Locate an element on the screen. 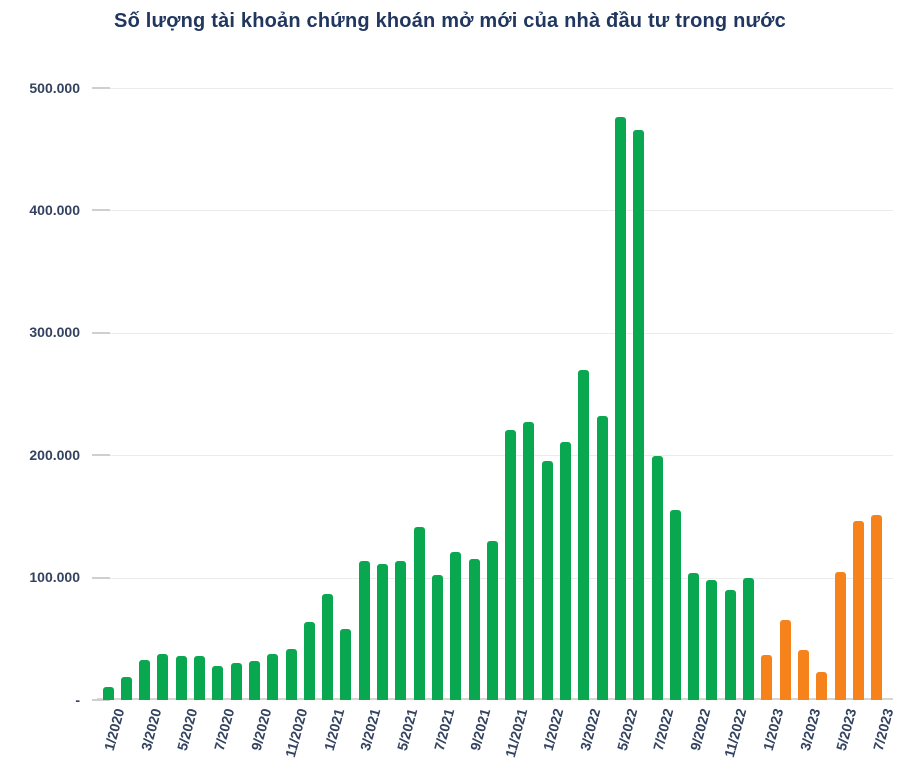 Image resolution: width=900 pixels, height=783 pixels. bar-5/2021 is located at coordinates (401, 630).